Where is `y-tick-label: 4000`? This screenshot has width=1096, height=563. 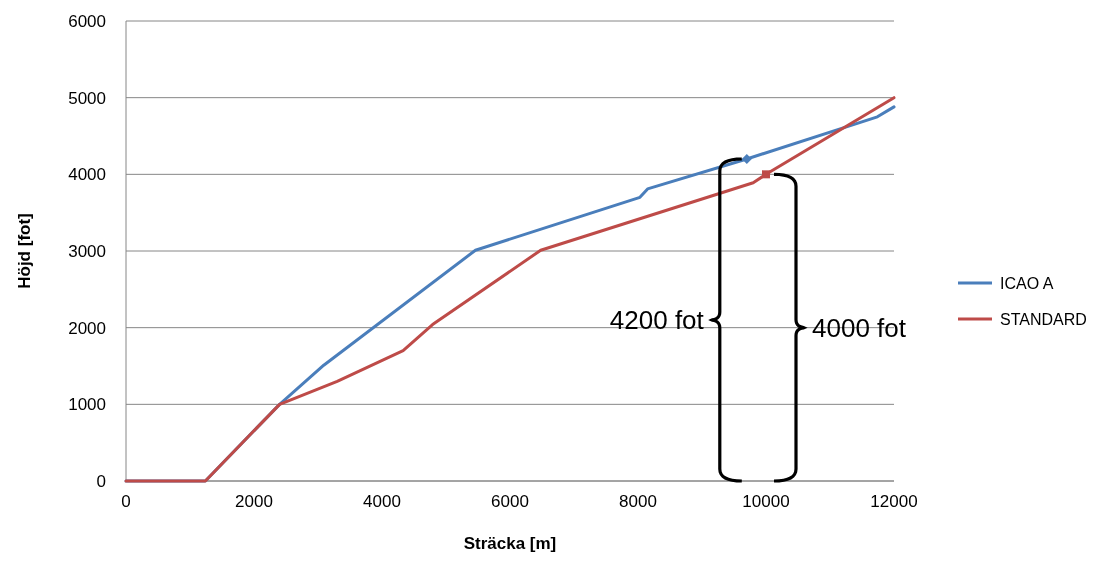 y-tick-label: 4000 is located at coordinates (87, 175).